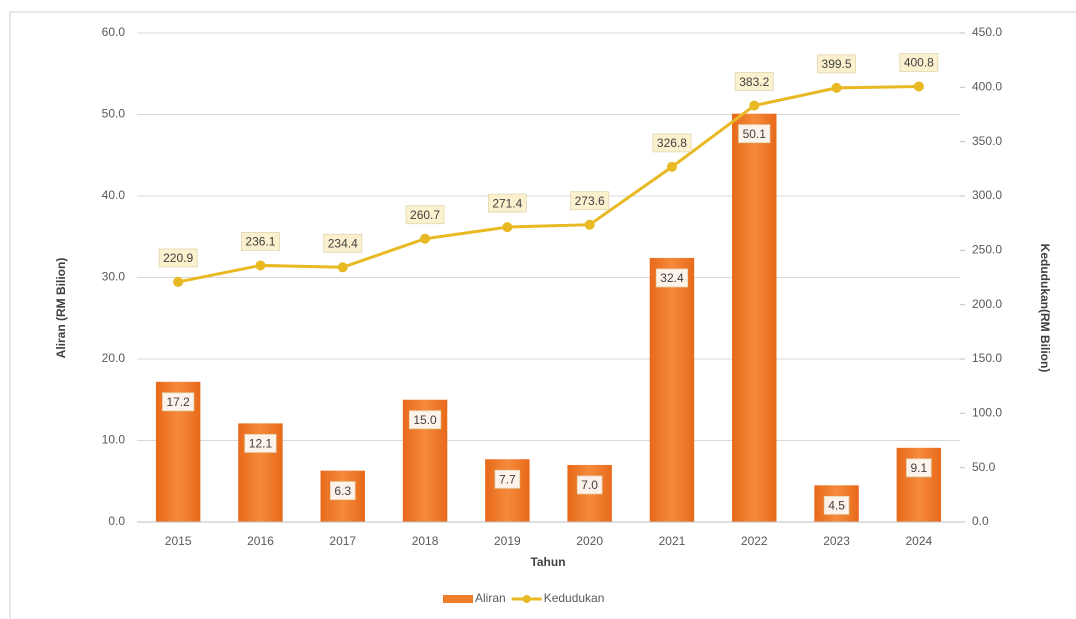  Describe the element at coordinates (987, 195) in the screenshot. I see `y2-tick-label: 300.0` at that location.